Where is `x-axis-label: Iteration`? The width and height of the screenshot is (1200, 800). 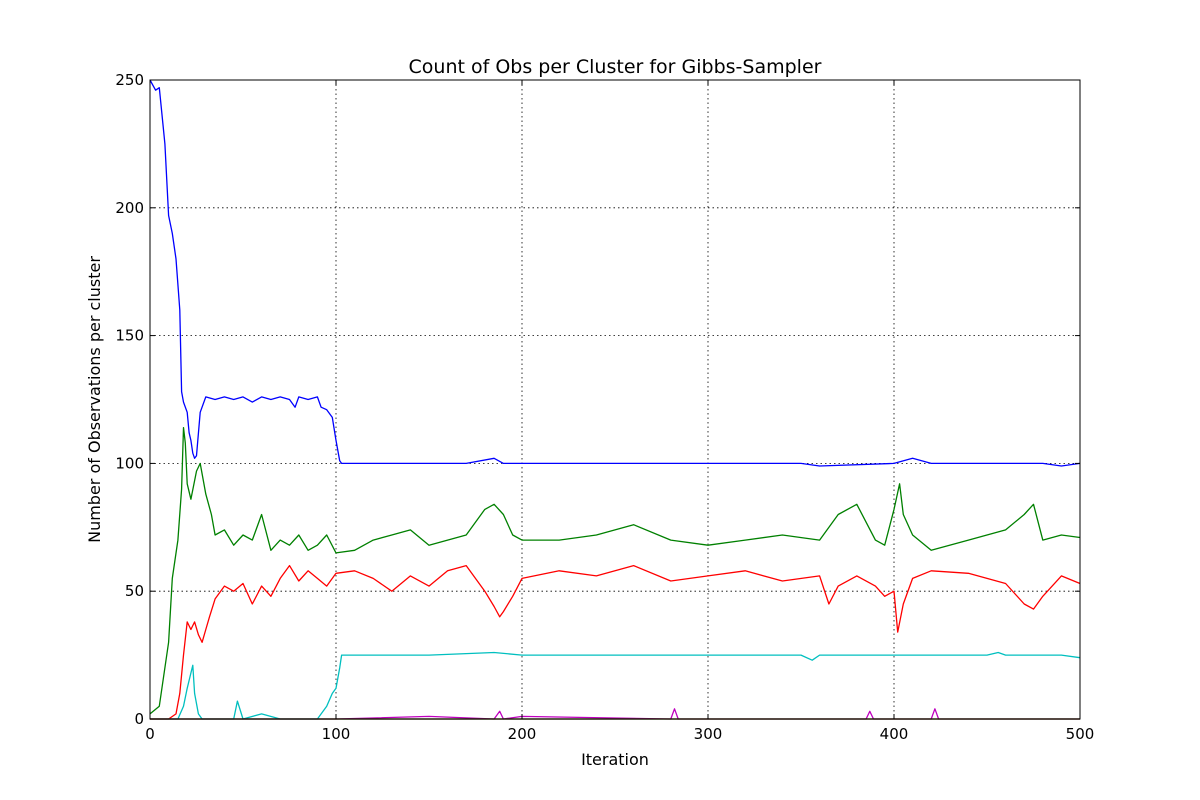 x-axis-label: Iteration is located at coordinates (615, 759).